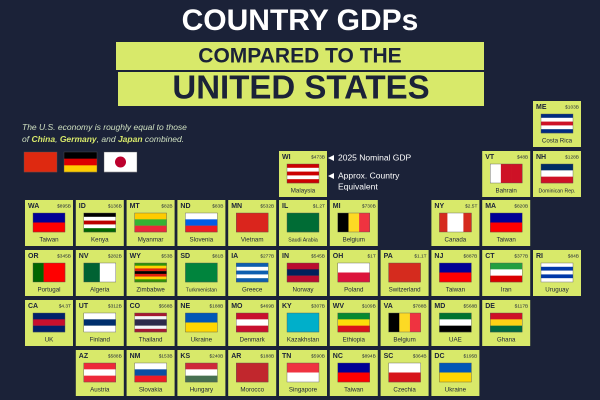 The image size is (600, 400). What do you see at coordinates (319, 206) in the screenshot?
I see `state-gdp: $1.2T` at bounding box center [319, 206].